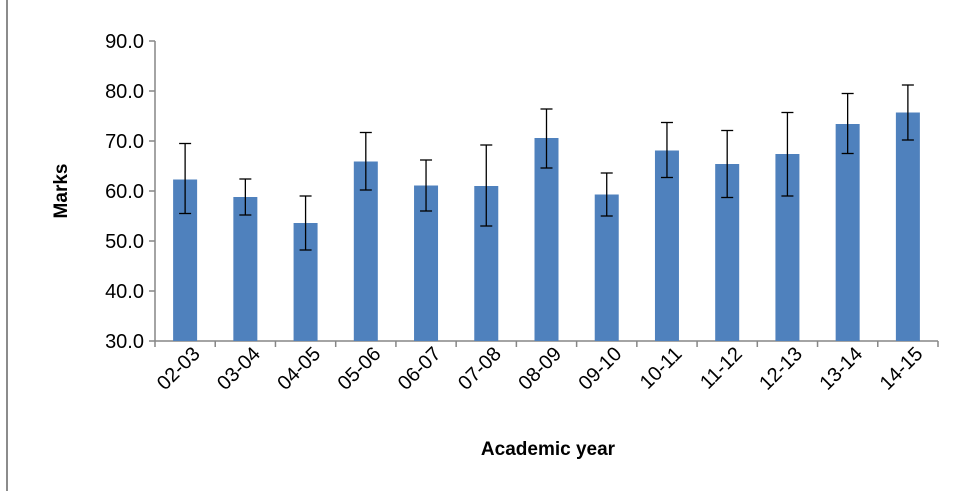 Image resolution: width=958 pixels, height=491 pixels. Describe the element at coordinates (124, 42) in the screenshot. I see `y-tick-label: 90.0` at that location.